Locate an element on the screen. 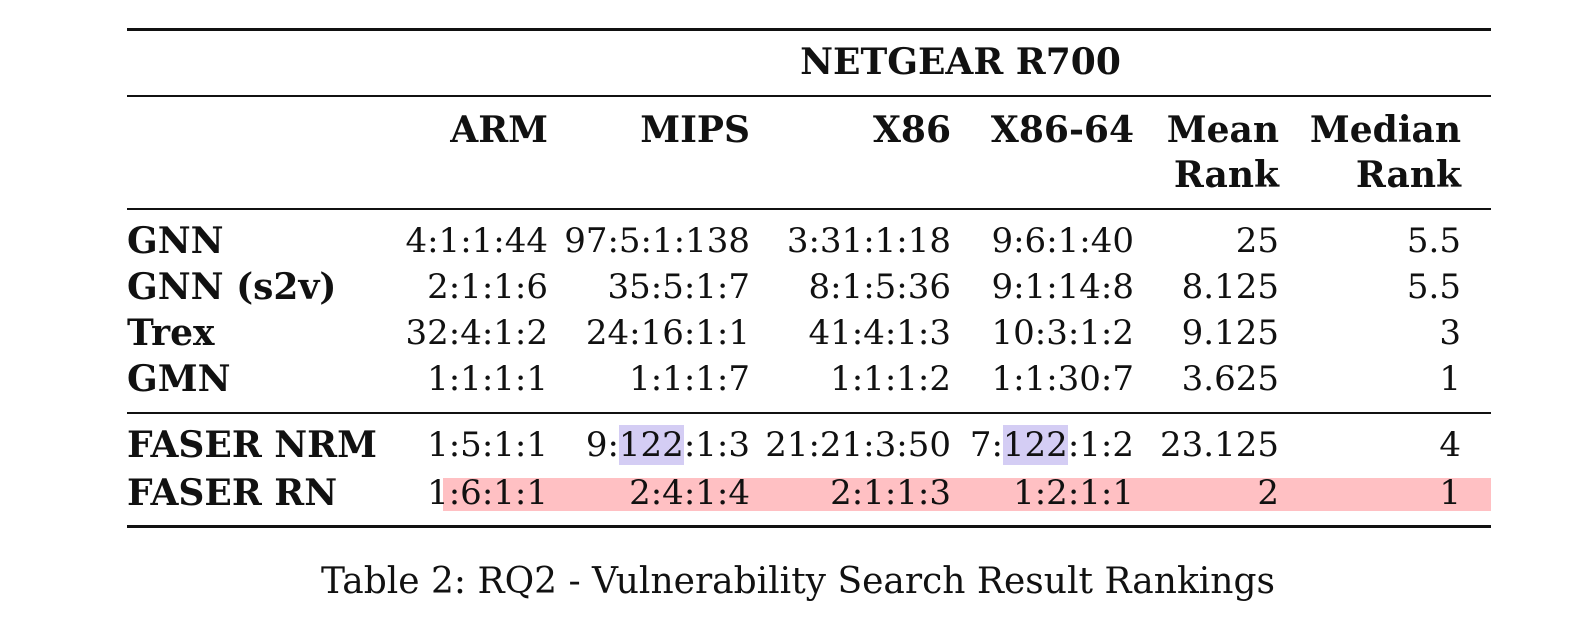 The height and width of the screenshot is (624, 1596). col-header-arm: ARM is located at coordinates (499, 130).